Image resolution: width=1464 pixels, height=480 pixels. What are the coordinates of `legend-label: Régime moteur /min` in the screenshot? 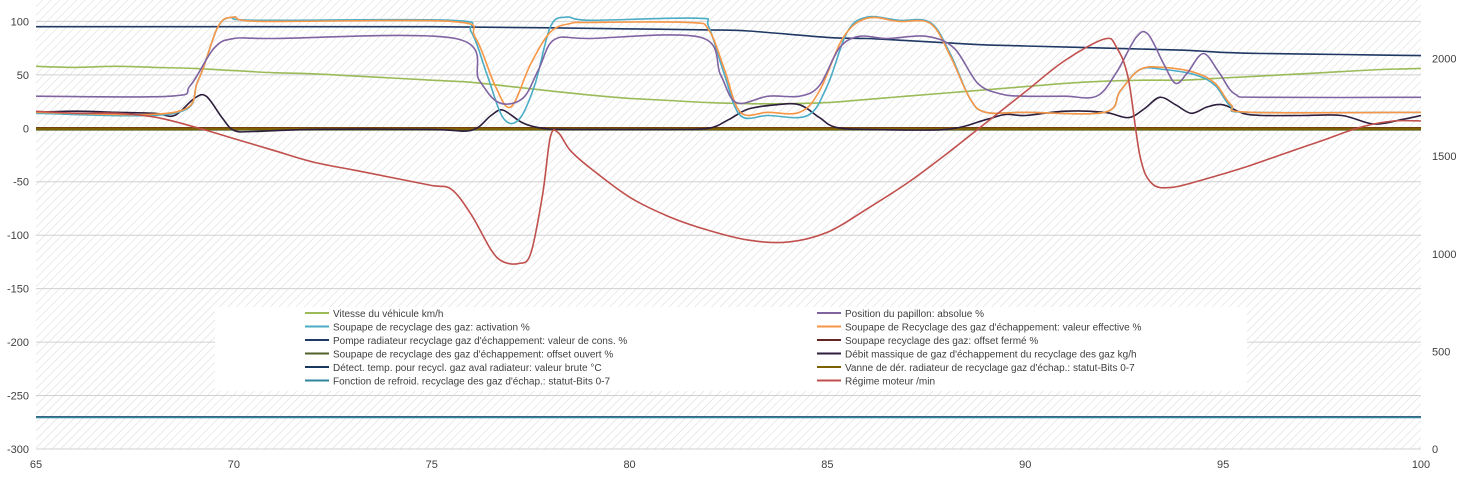 It's located at (890, 382).